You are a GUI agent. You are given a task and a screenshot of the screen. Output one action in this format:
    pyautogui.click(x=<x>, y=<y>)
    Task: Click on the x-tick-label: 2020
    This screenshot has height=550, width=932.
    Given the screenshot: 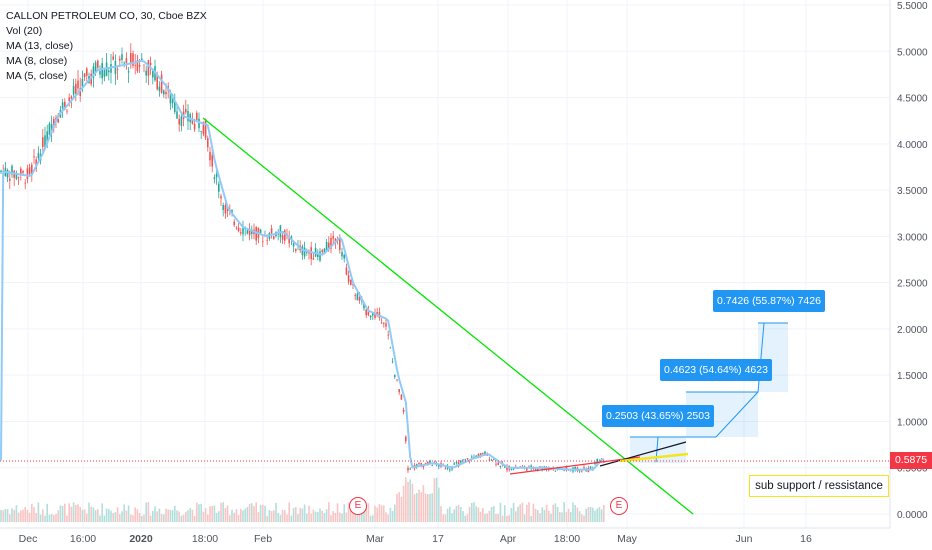 What is the action you would take?
    pyautogui.click(x=141, y=539)
    